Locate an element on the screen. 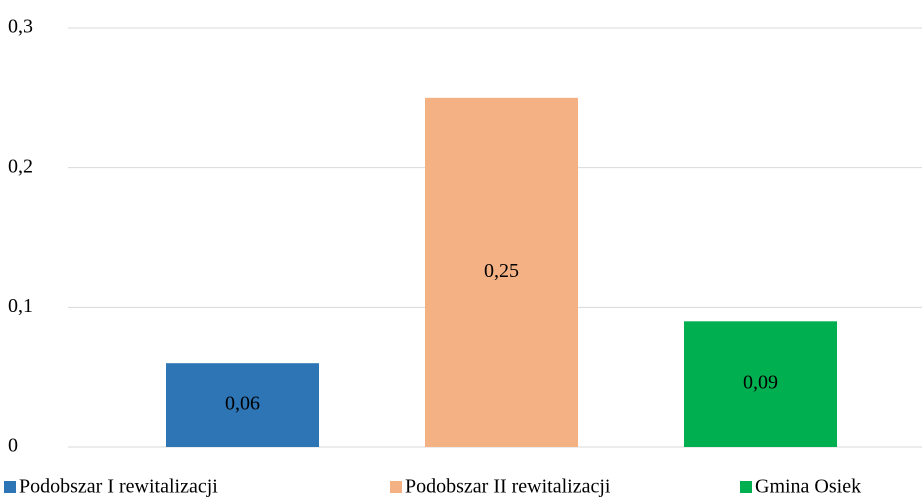 The width and height of the screenshot is (922, 498). legend-label: Podobszar I rewitalizacji is located at coordinates (118, 487).